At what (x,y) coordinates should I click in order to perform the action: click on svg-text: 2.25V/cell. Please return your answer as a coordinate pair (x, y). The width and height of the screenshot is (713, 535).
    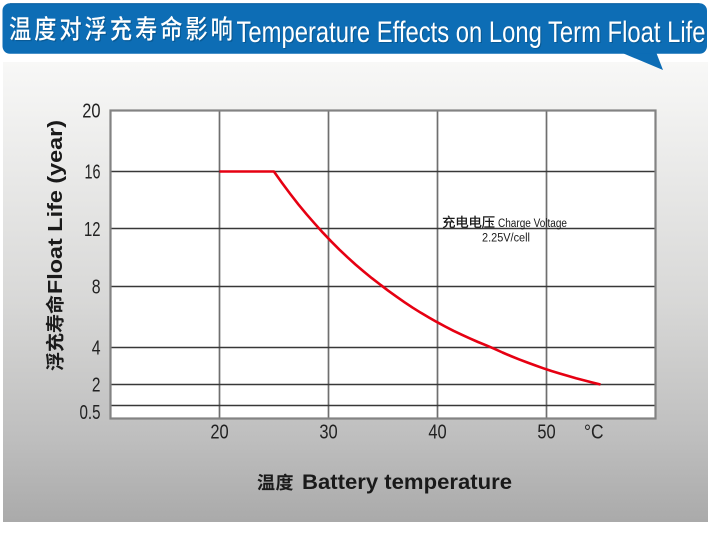
    Looking at the image, I should click on (506, 239).